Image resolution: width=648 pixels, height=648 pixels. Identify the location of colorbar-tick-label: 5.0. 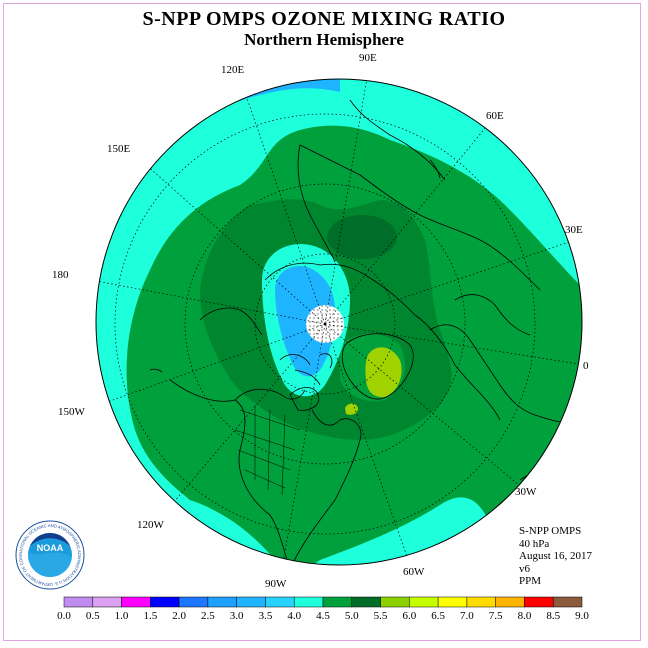
(352, 616).